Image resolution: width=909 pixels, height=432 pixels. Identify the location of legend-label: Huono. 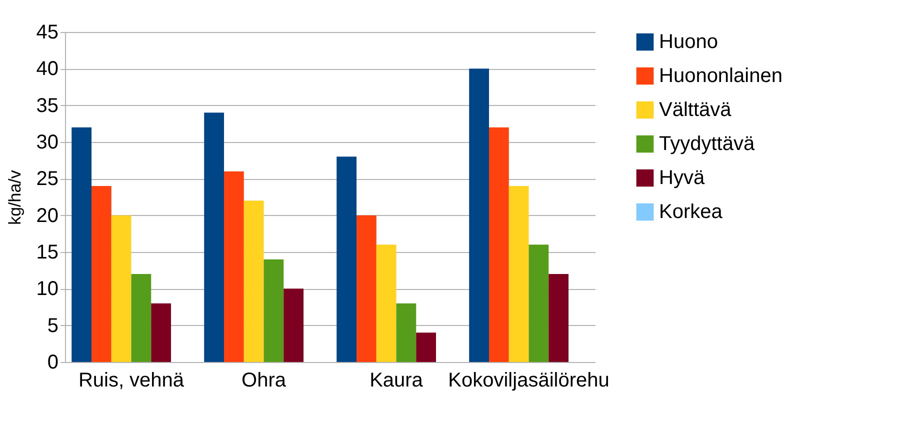
(688, 42).